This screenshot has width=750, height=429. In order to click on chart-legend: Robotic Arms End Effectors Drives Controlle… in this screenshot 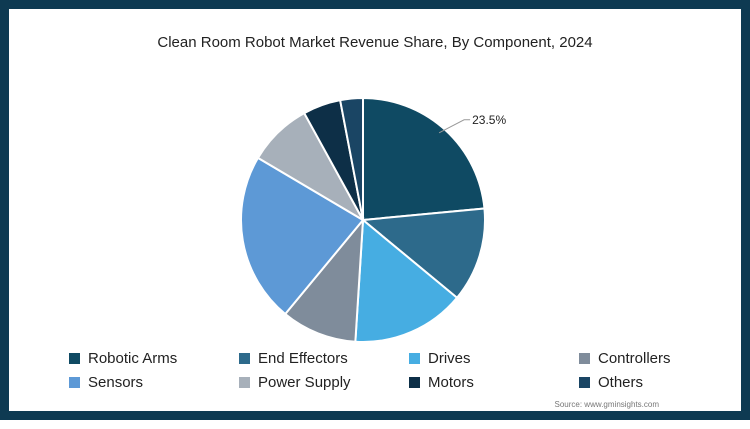, I will do `click(389, 370)`.